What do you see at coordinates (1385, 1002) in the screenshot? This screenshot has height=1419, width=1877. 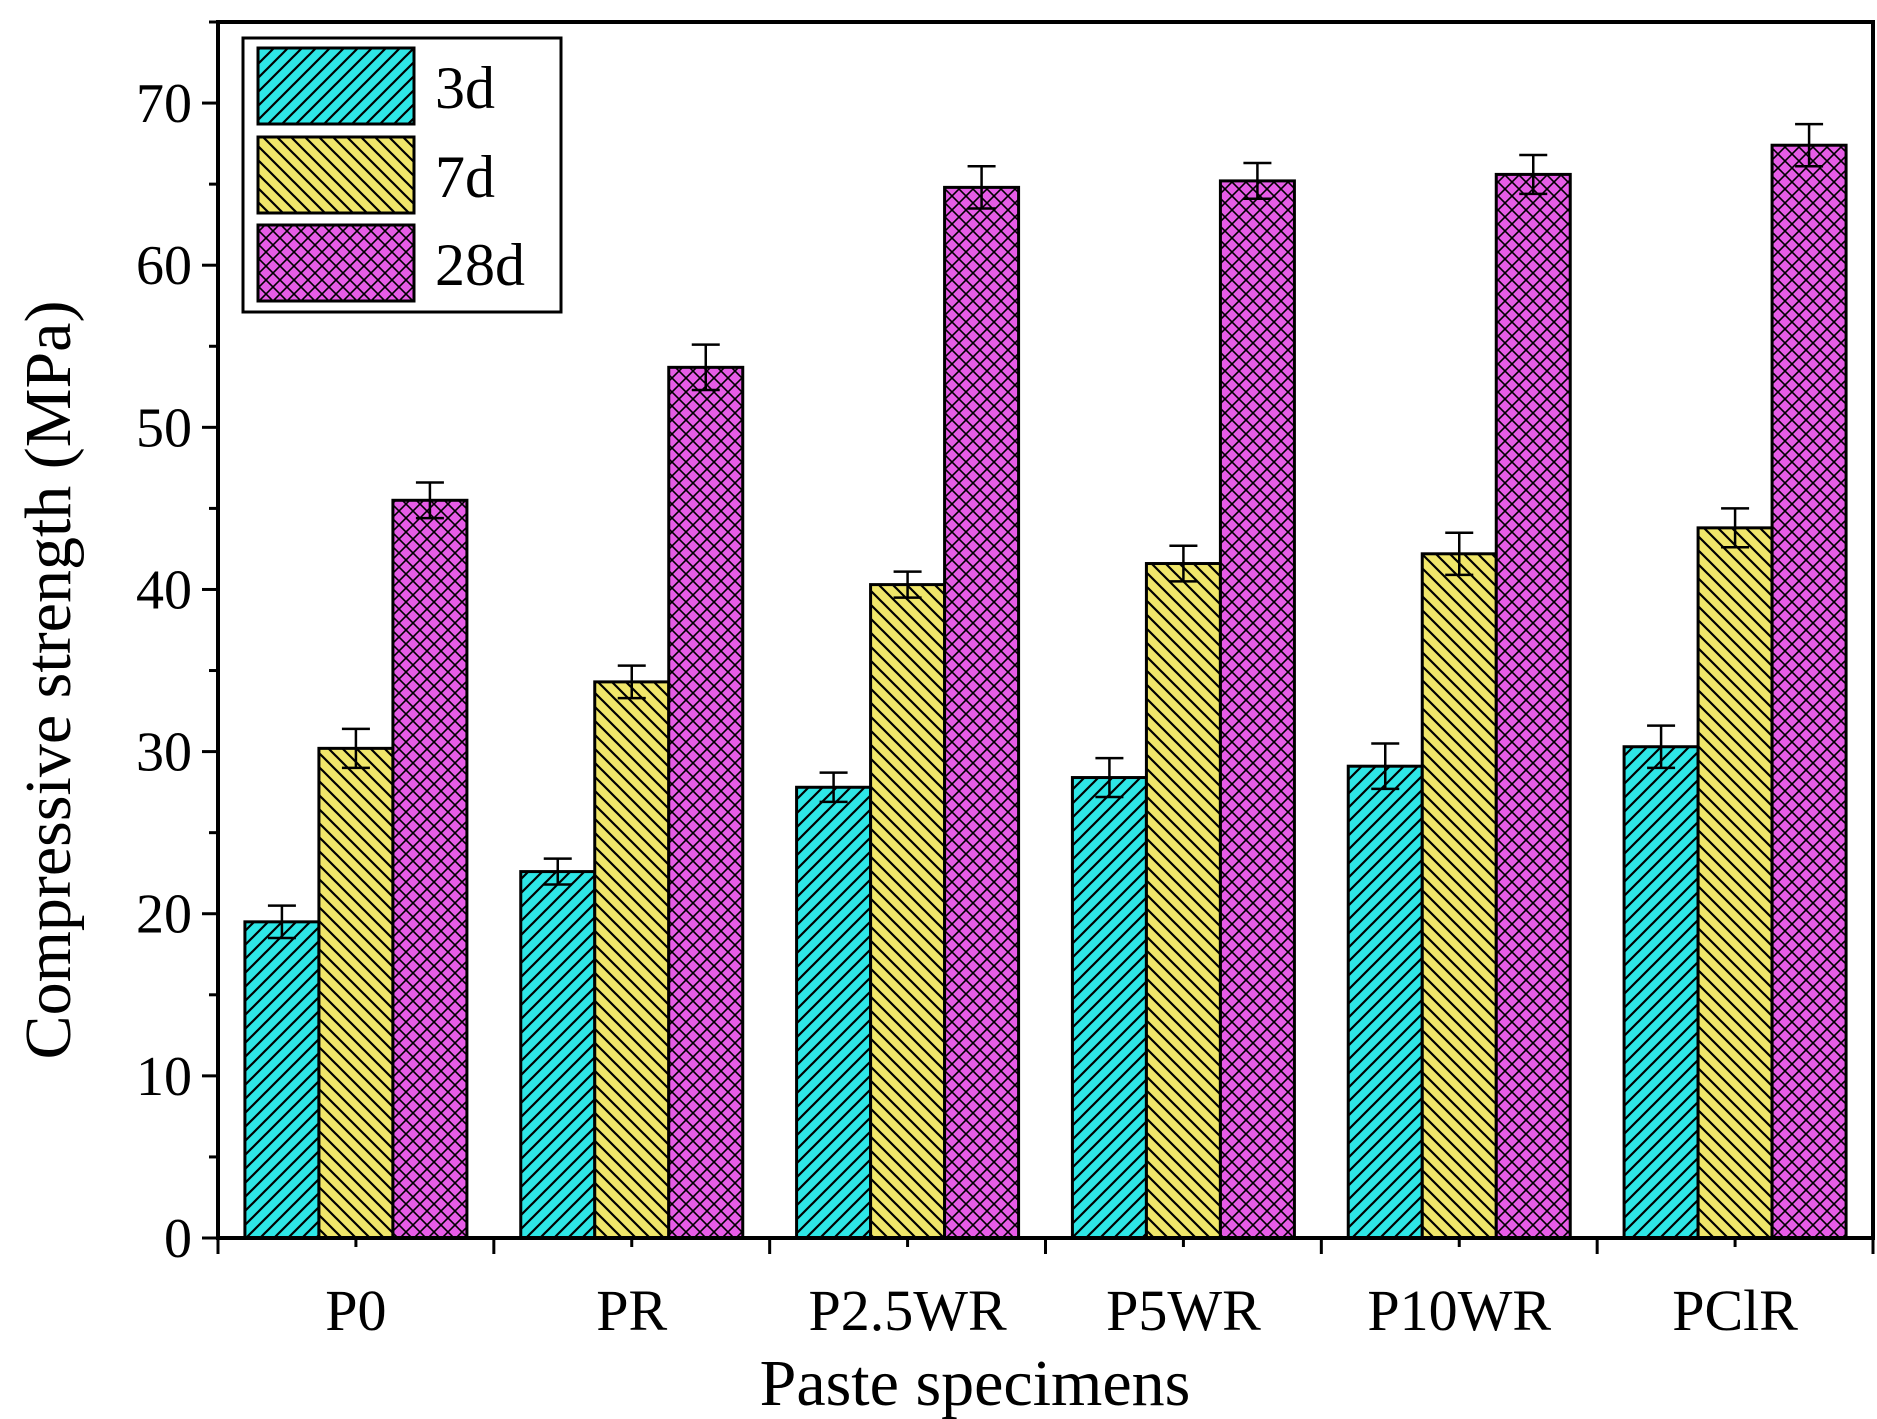 I see `bar-hatch-3d-P10WR` at bounding box center [1385, 1002].